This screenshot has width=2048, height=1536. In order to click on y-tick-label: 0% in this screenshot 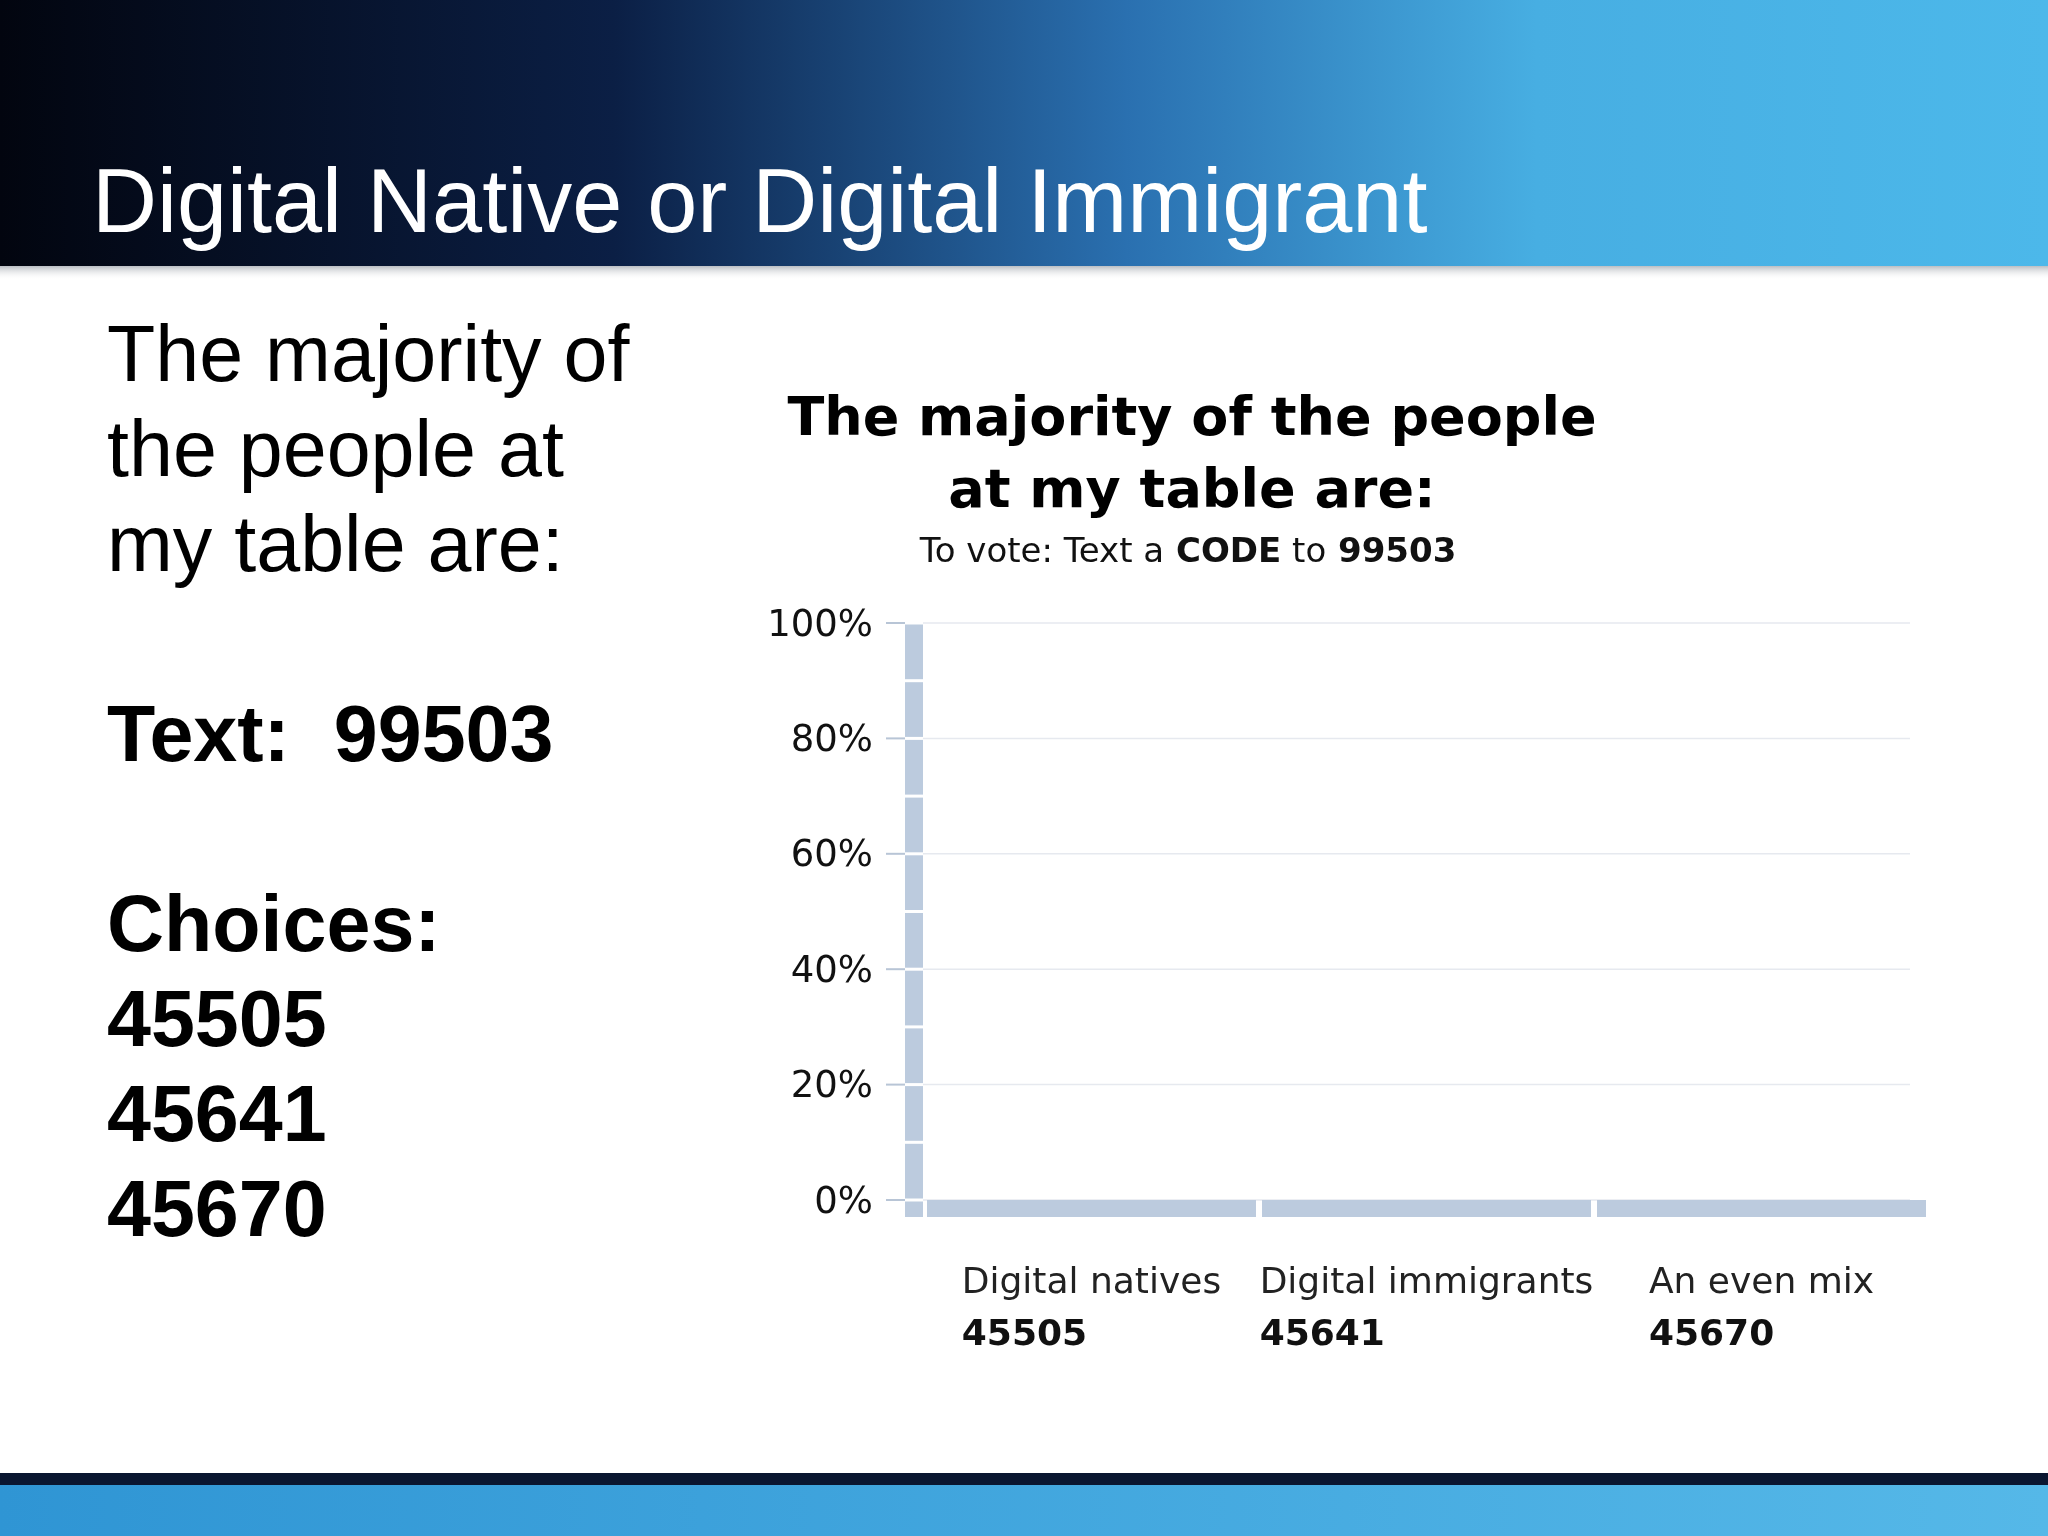, I will do `click(843, 1200)`.